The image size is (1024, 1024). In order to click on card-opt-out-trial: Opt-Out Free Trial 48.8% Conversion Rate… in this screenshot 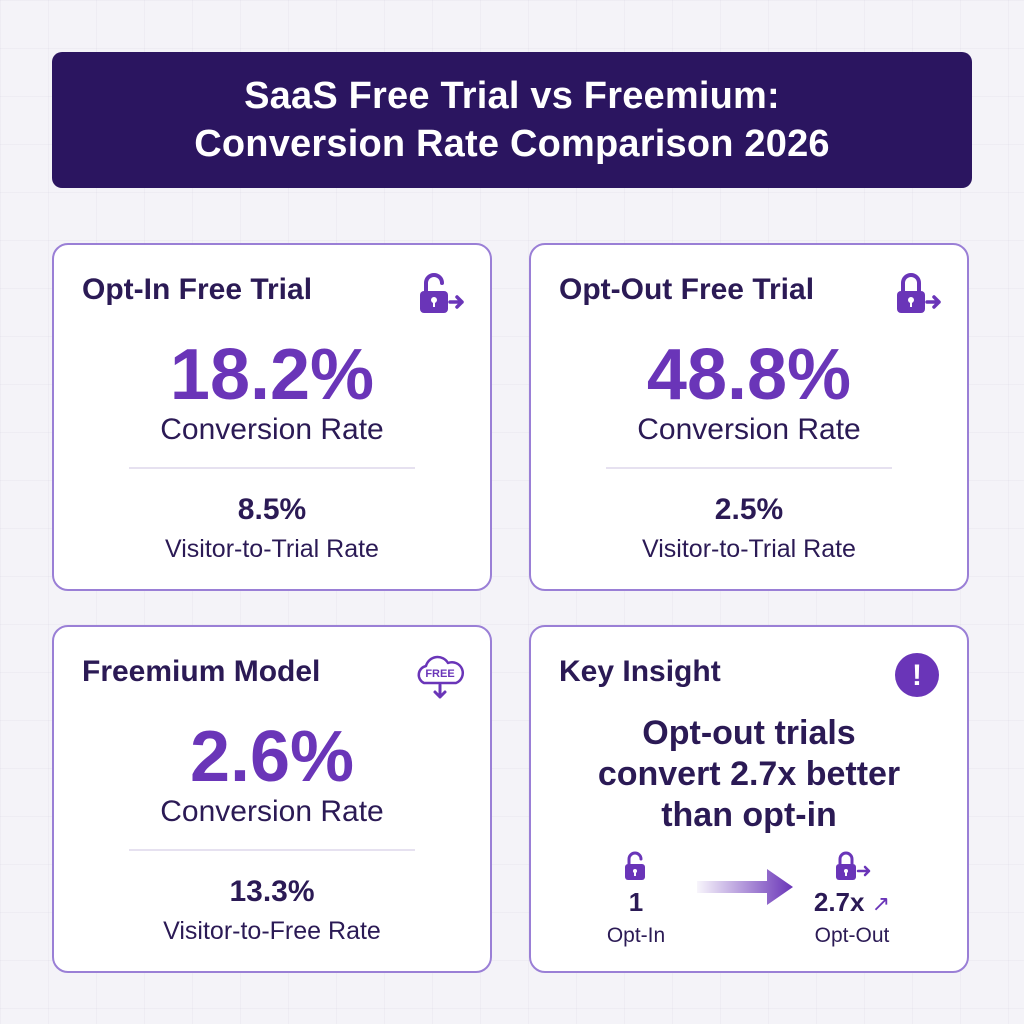, I will do `click(749, 417)`.